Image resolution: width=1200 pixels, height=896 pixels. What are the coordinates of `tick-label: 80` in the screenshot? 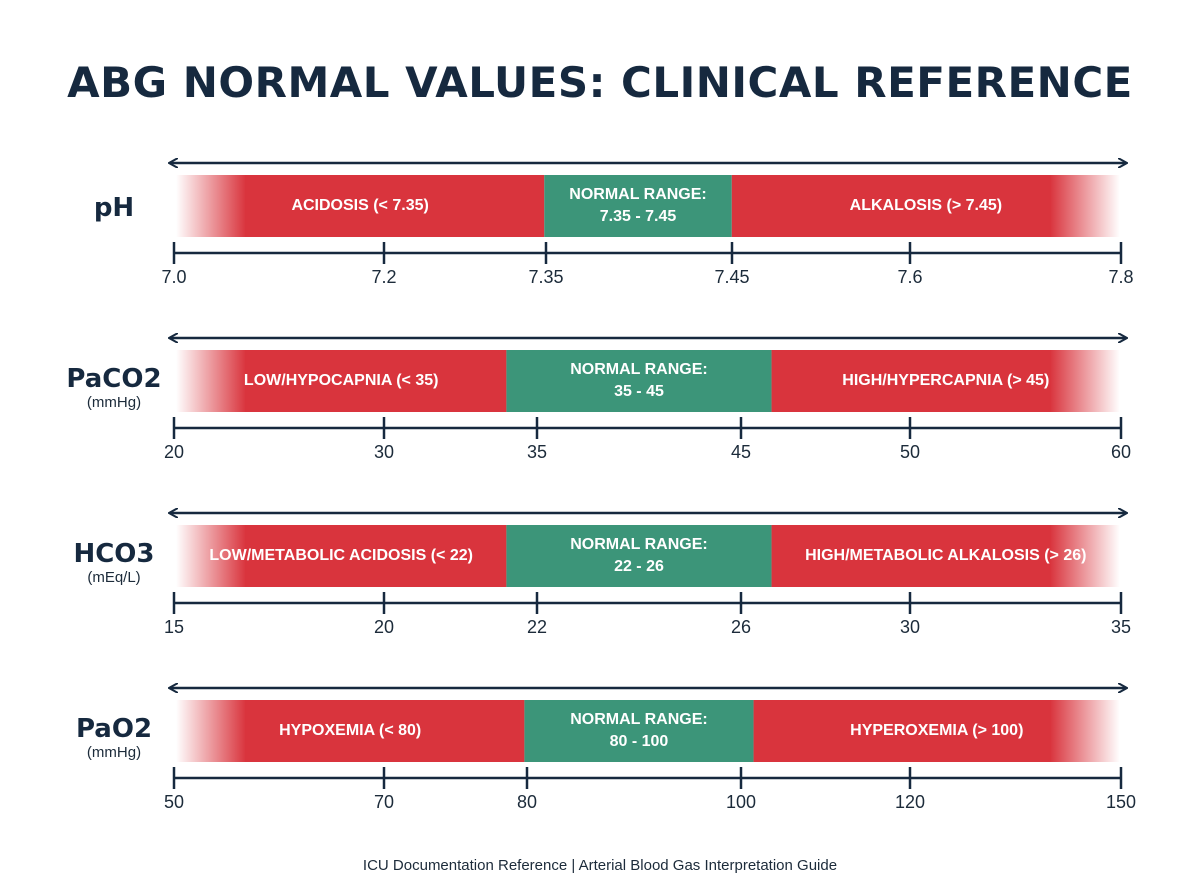 It's located at (527, 802).